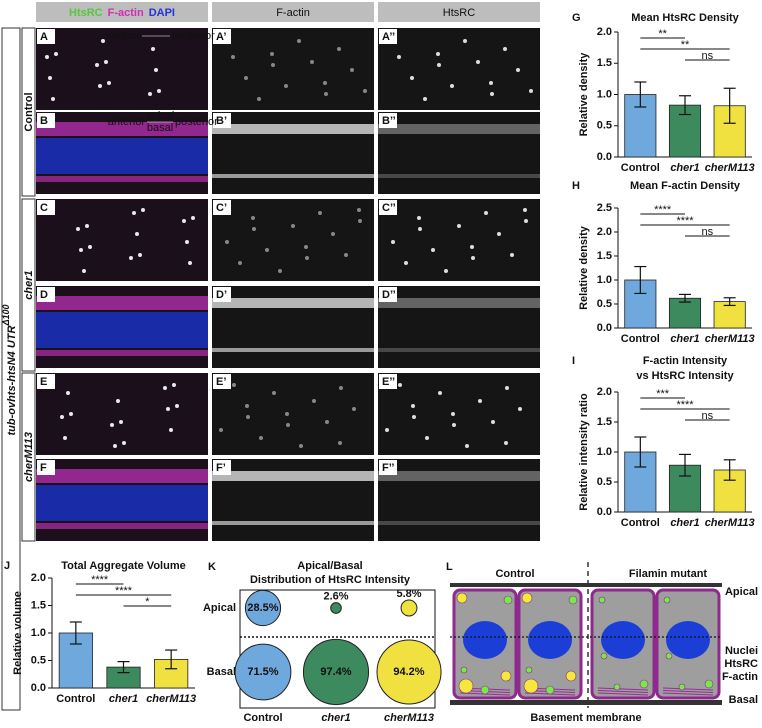 The width and height of the screenshot is (762, 728). Describe the element at coordinates (147, 602) in the screenshot. I see `significance-label: *` at that location.